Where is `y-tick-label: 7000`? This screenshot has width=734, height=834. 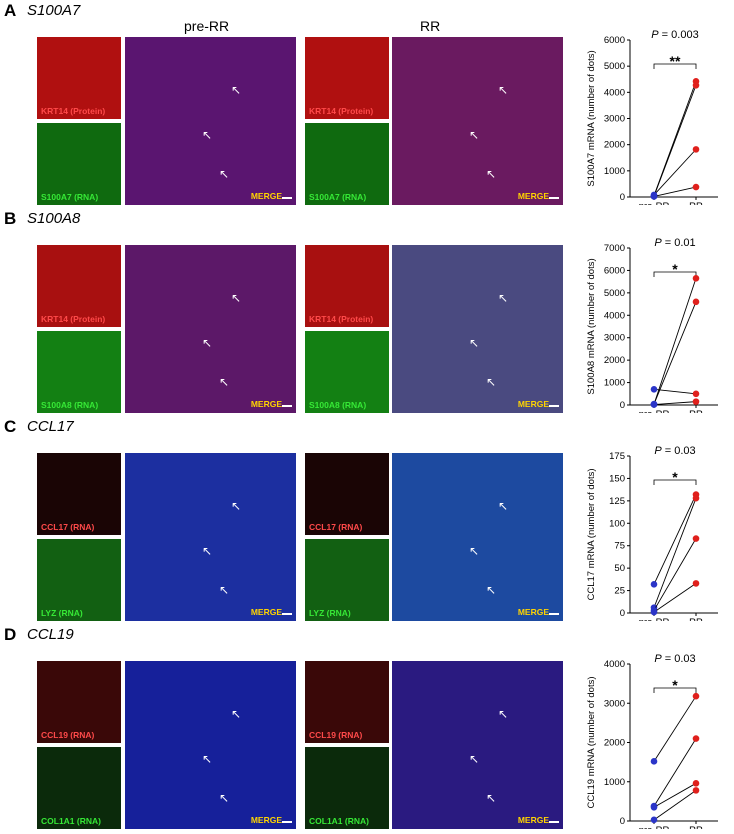 y-tick-label: 7000 is located at coordinates (614, 248).